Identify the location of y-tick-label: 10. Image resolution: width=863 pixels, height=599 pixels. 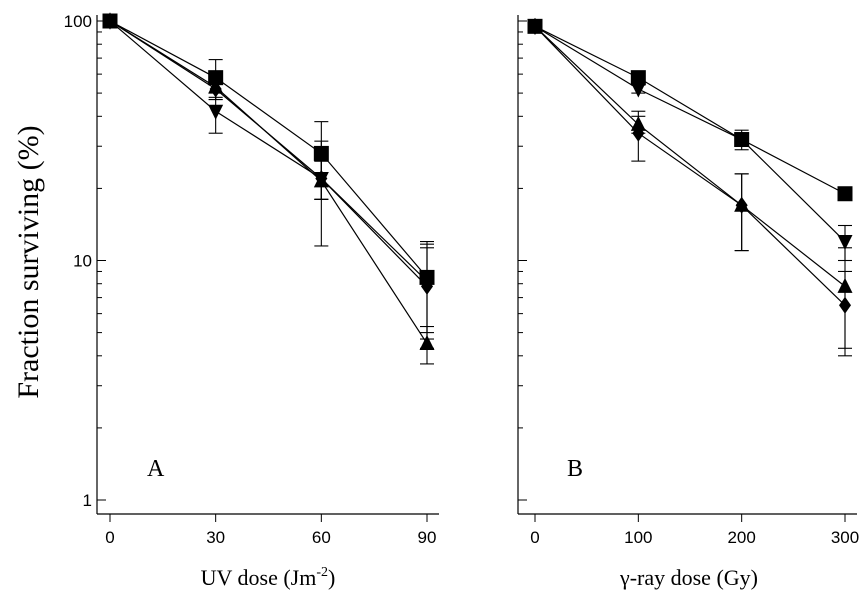
(82, 261).